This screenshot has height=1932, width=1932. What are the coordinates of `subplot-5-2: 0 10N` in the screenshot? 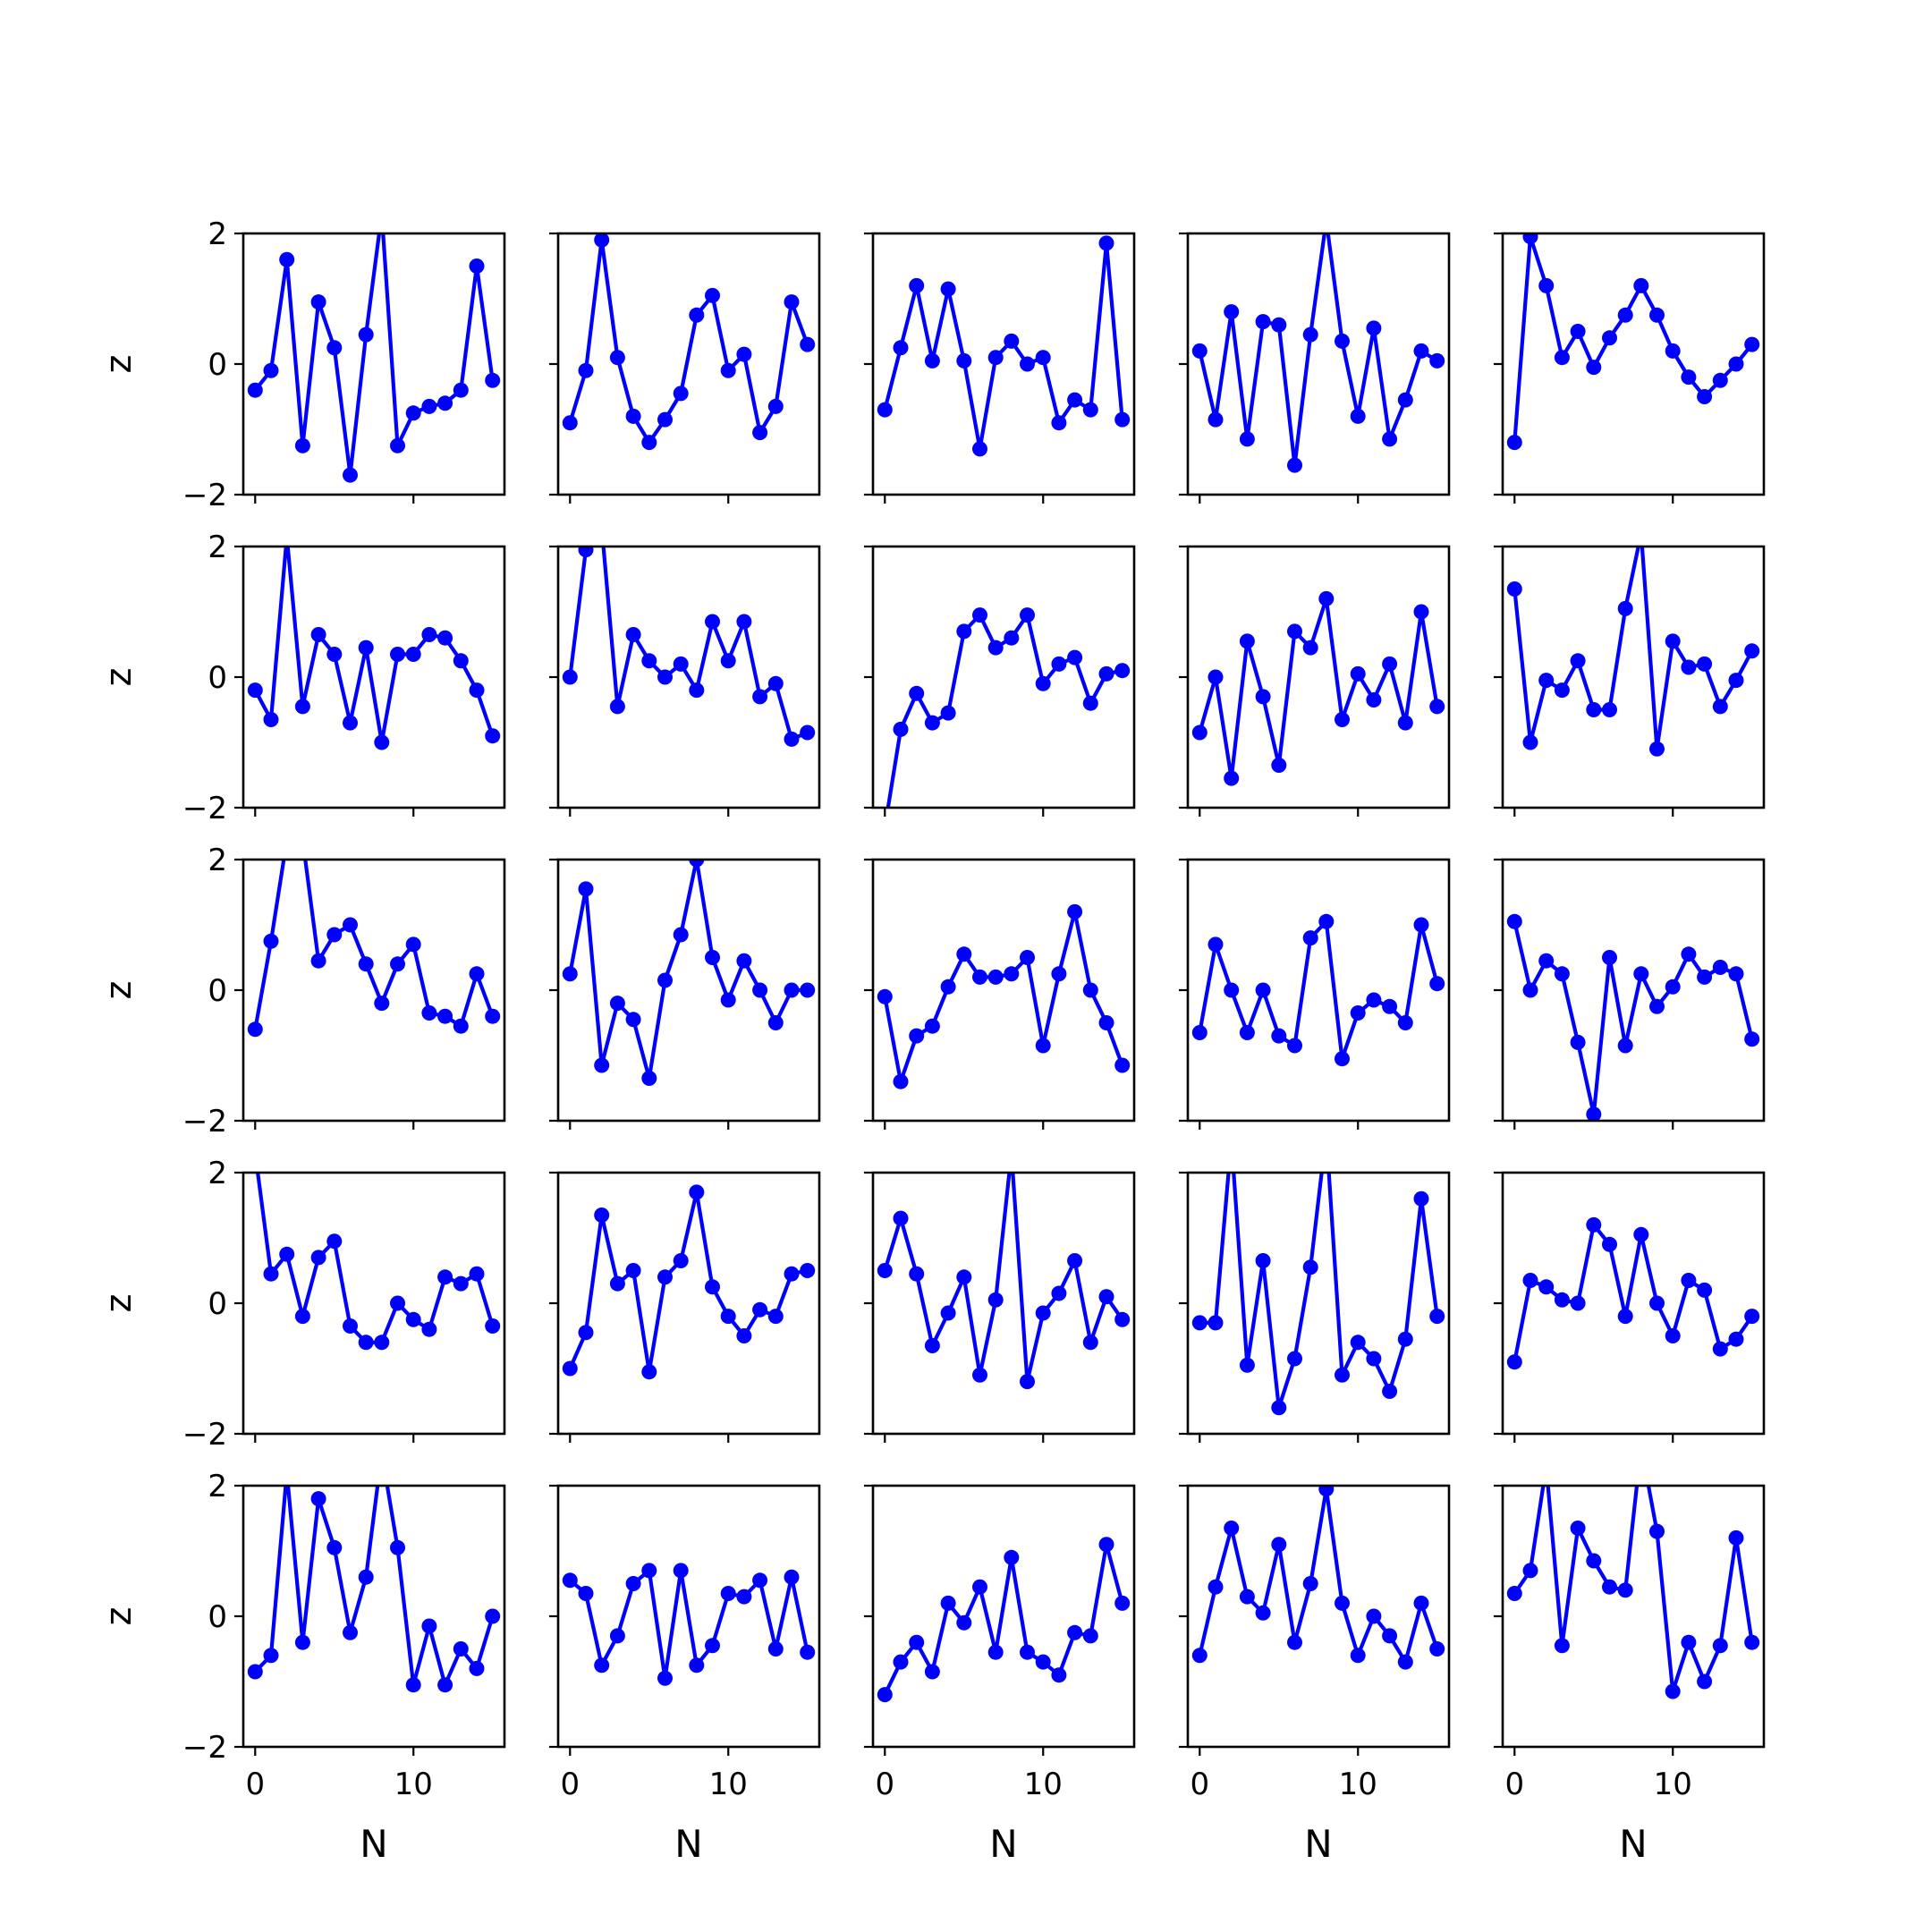 It's located at (685, 1675).